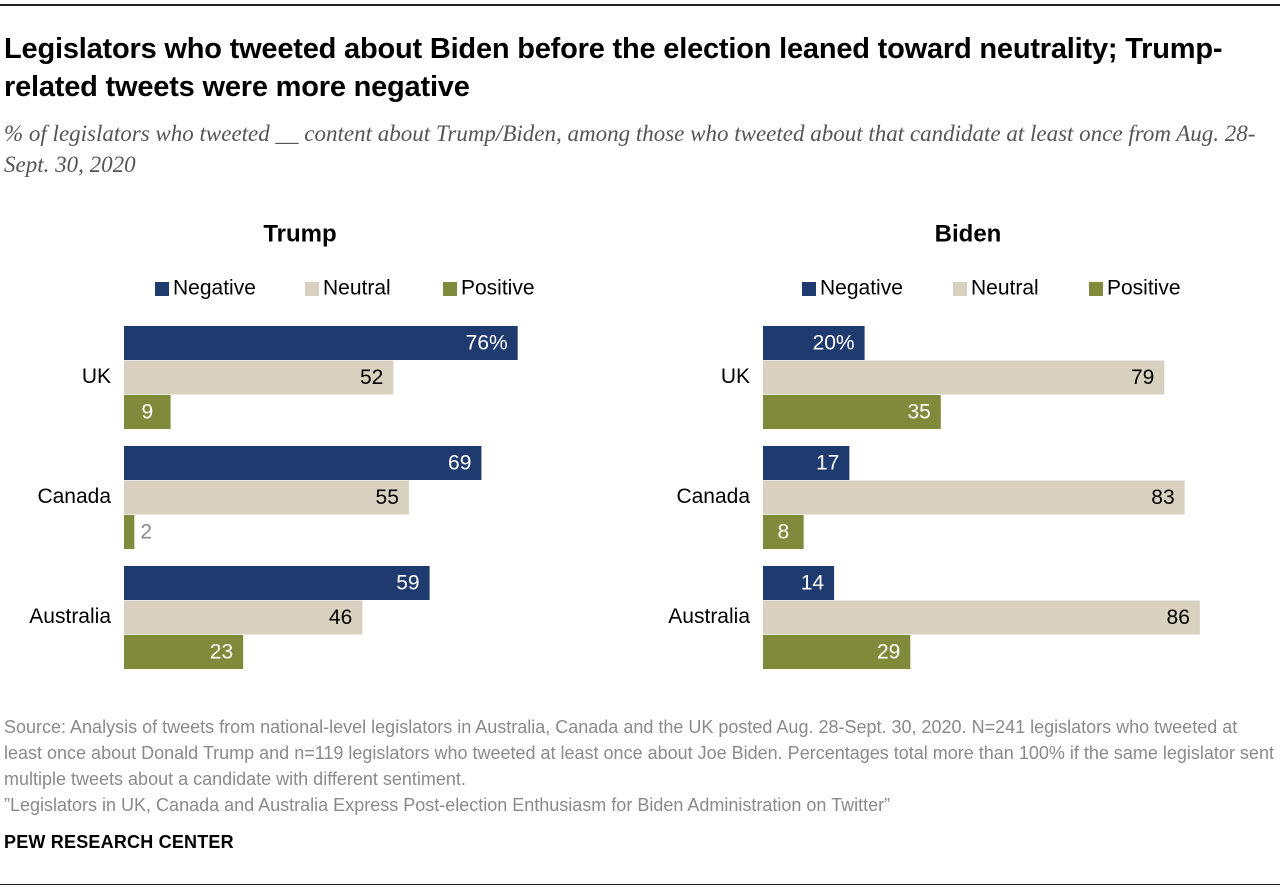 Image resolution: width=1280 pixels, height=894 pixels. Describe the element at coordinates (277, 583) in the screenshot. I see `bar-trump-australia-negative` at that location.